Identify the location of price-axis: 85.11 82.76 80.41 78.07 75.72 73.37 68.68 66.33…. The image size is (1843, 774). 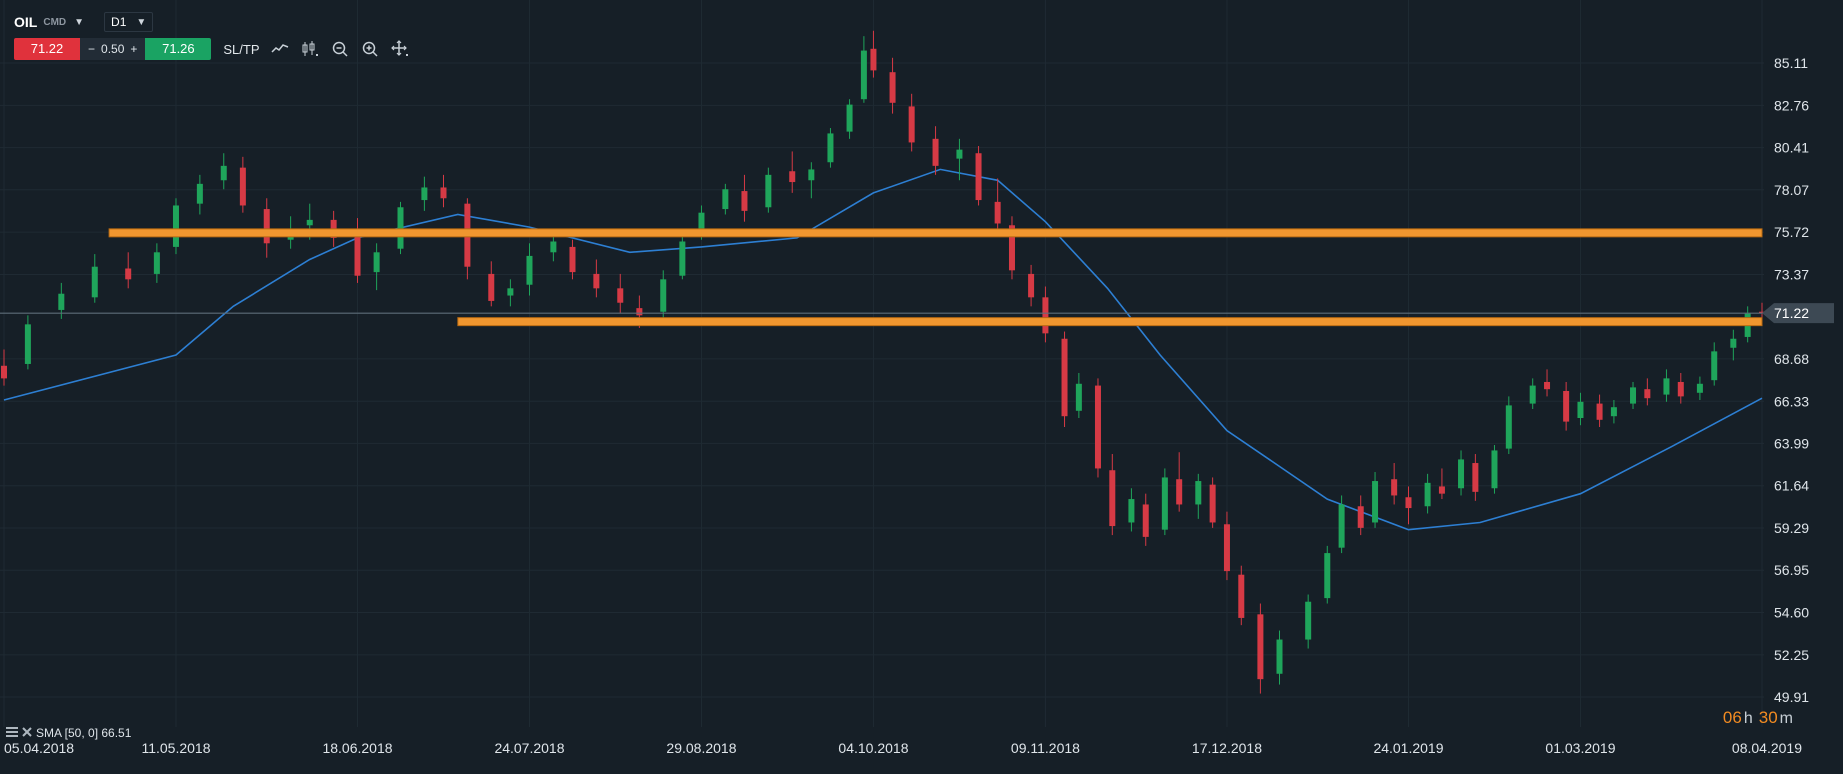
(1798, 380).